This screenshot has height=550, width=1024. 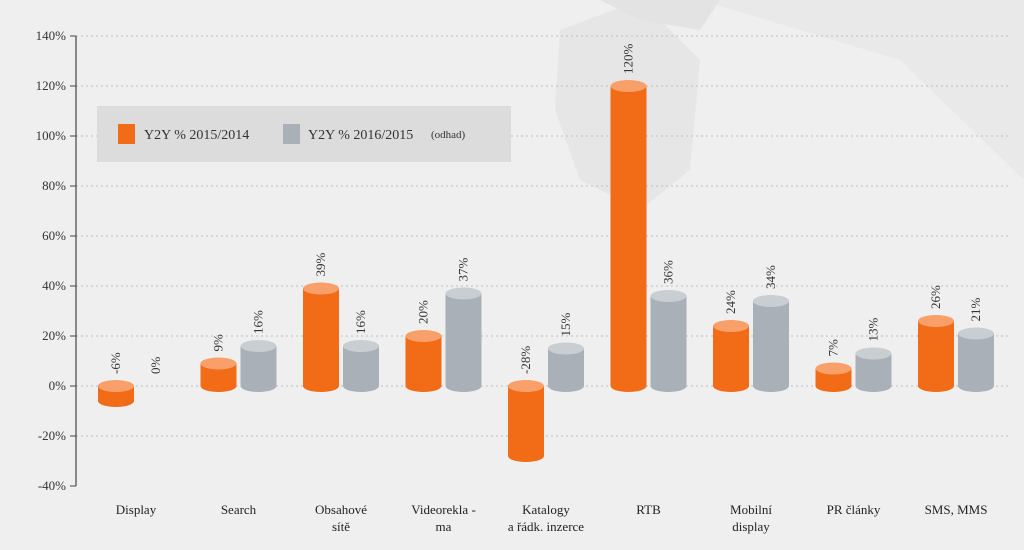 I want to click on x-tick-label: PR články, so click(x=854, y=509).